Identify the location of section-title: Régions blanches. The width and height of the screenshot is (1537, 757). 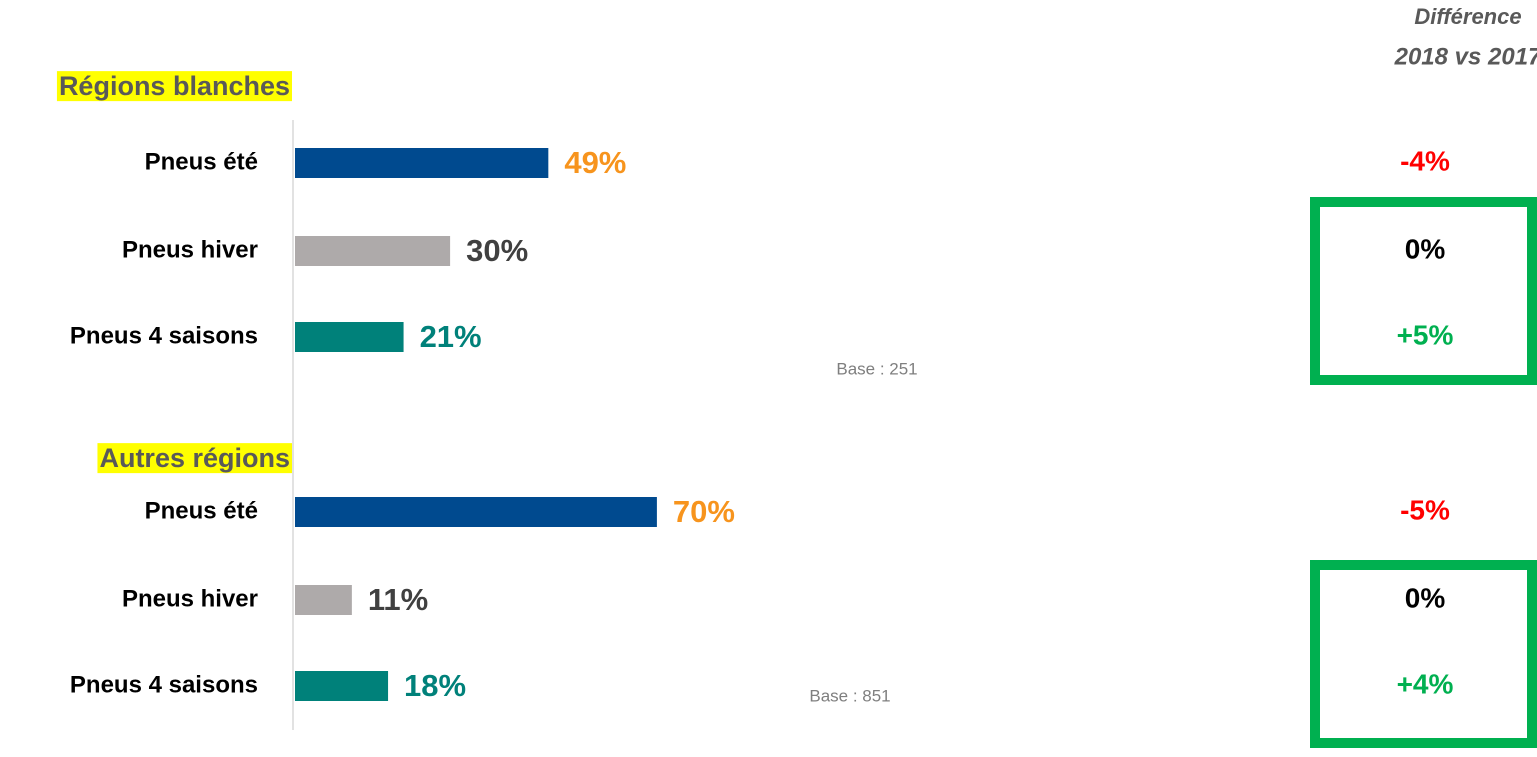
(174, 86).